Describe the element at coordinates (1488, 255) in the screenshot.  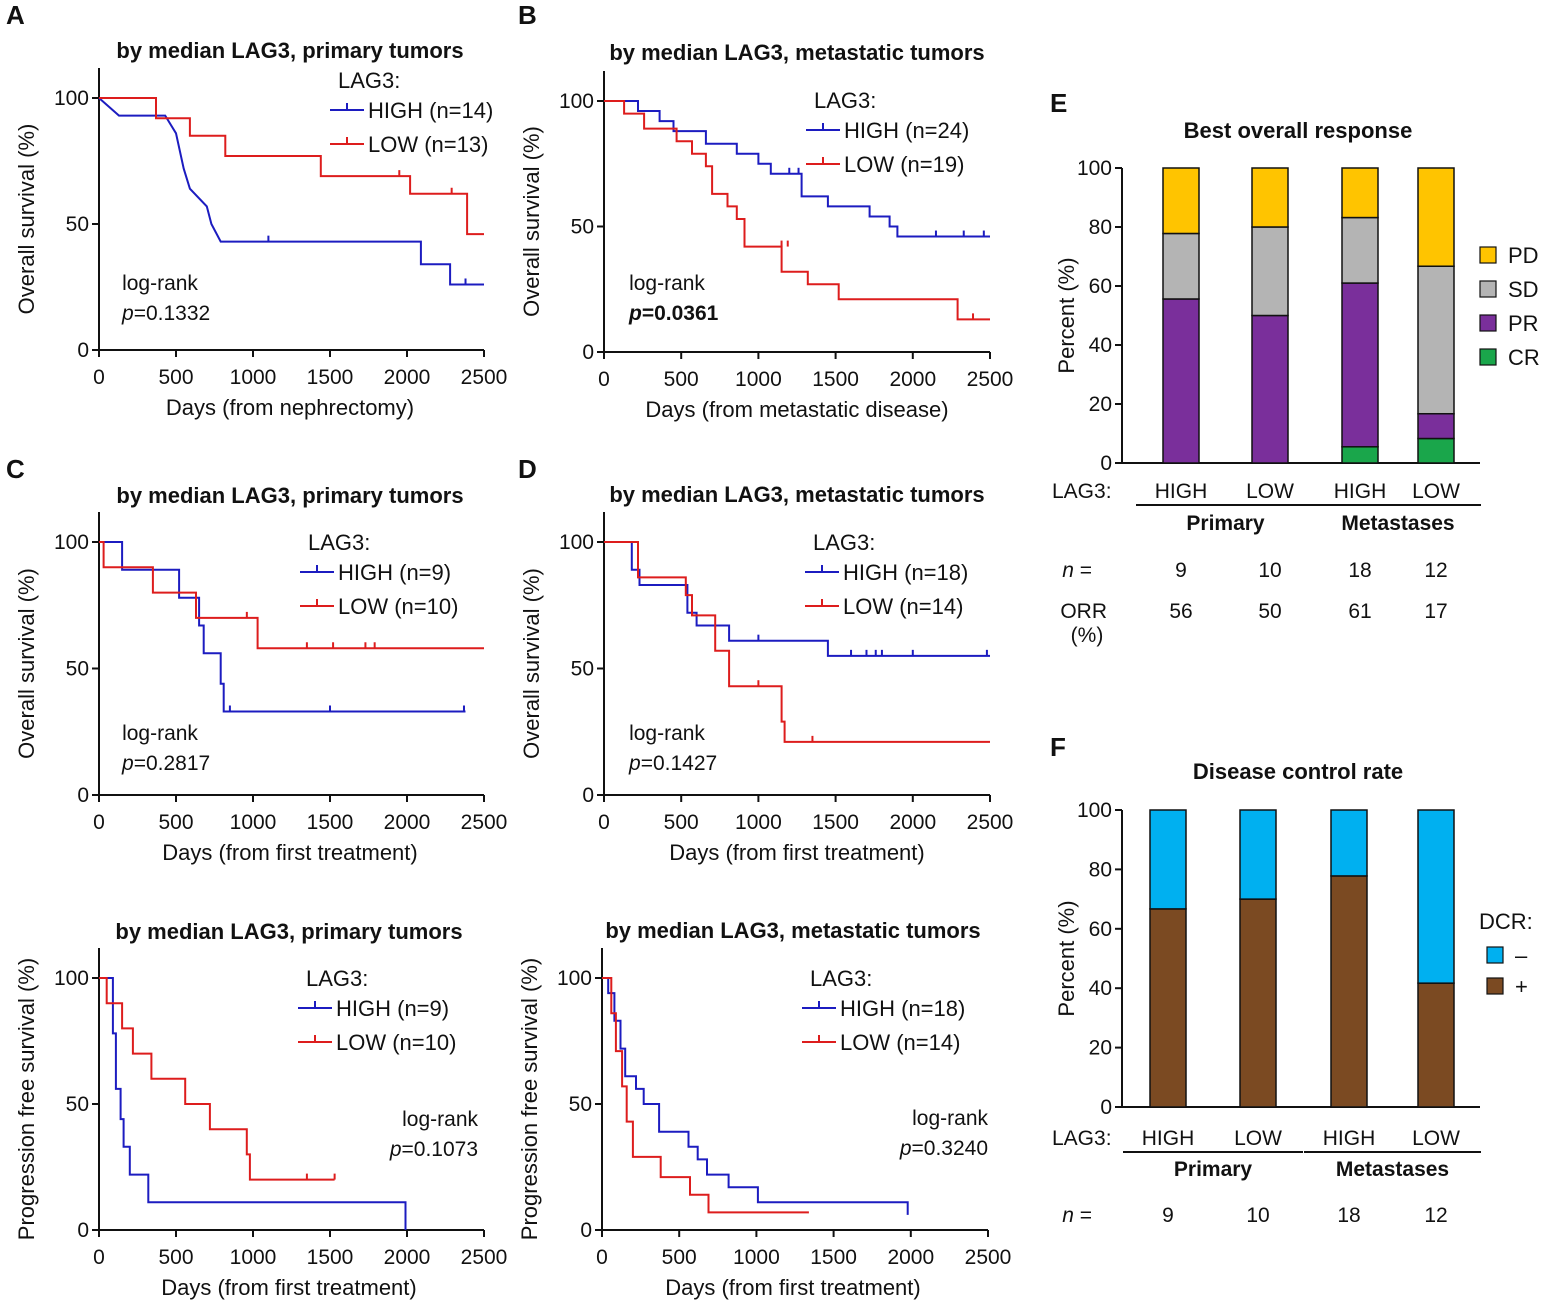
I see `legend-swatch-pd-e` at that location.